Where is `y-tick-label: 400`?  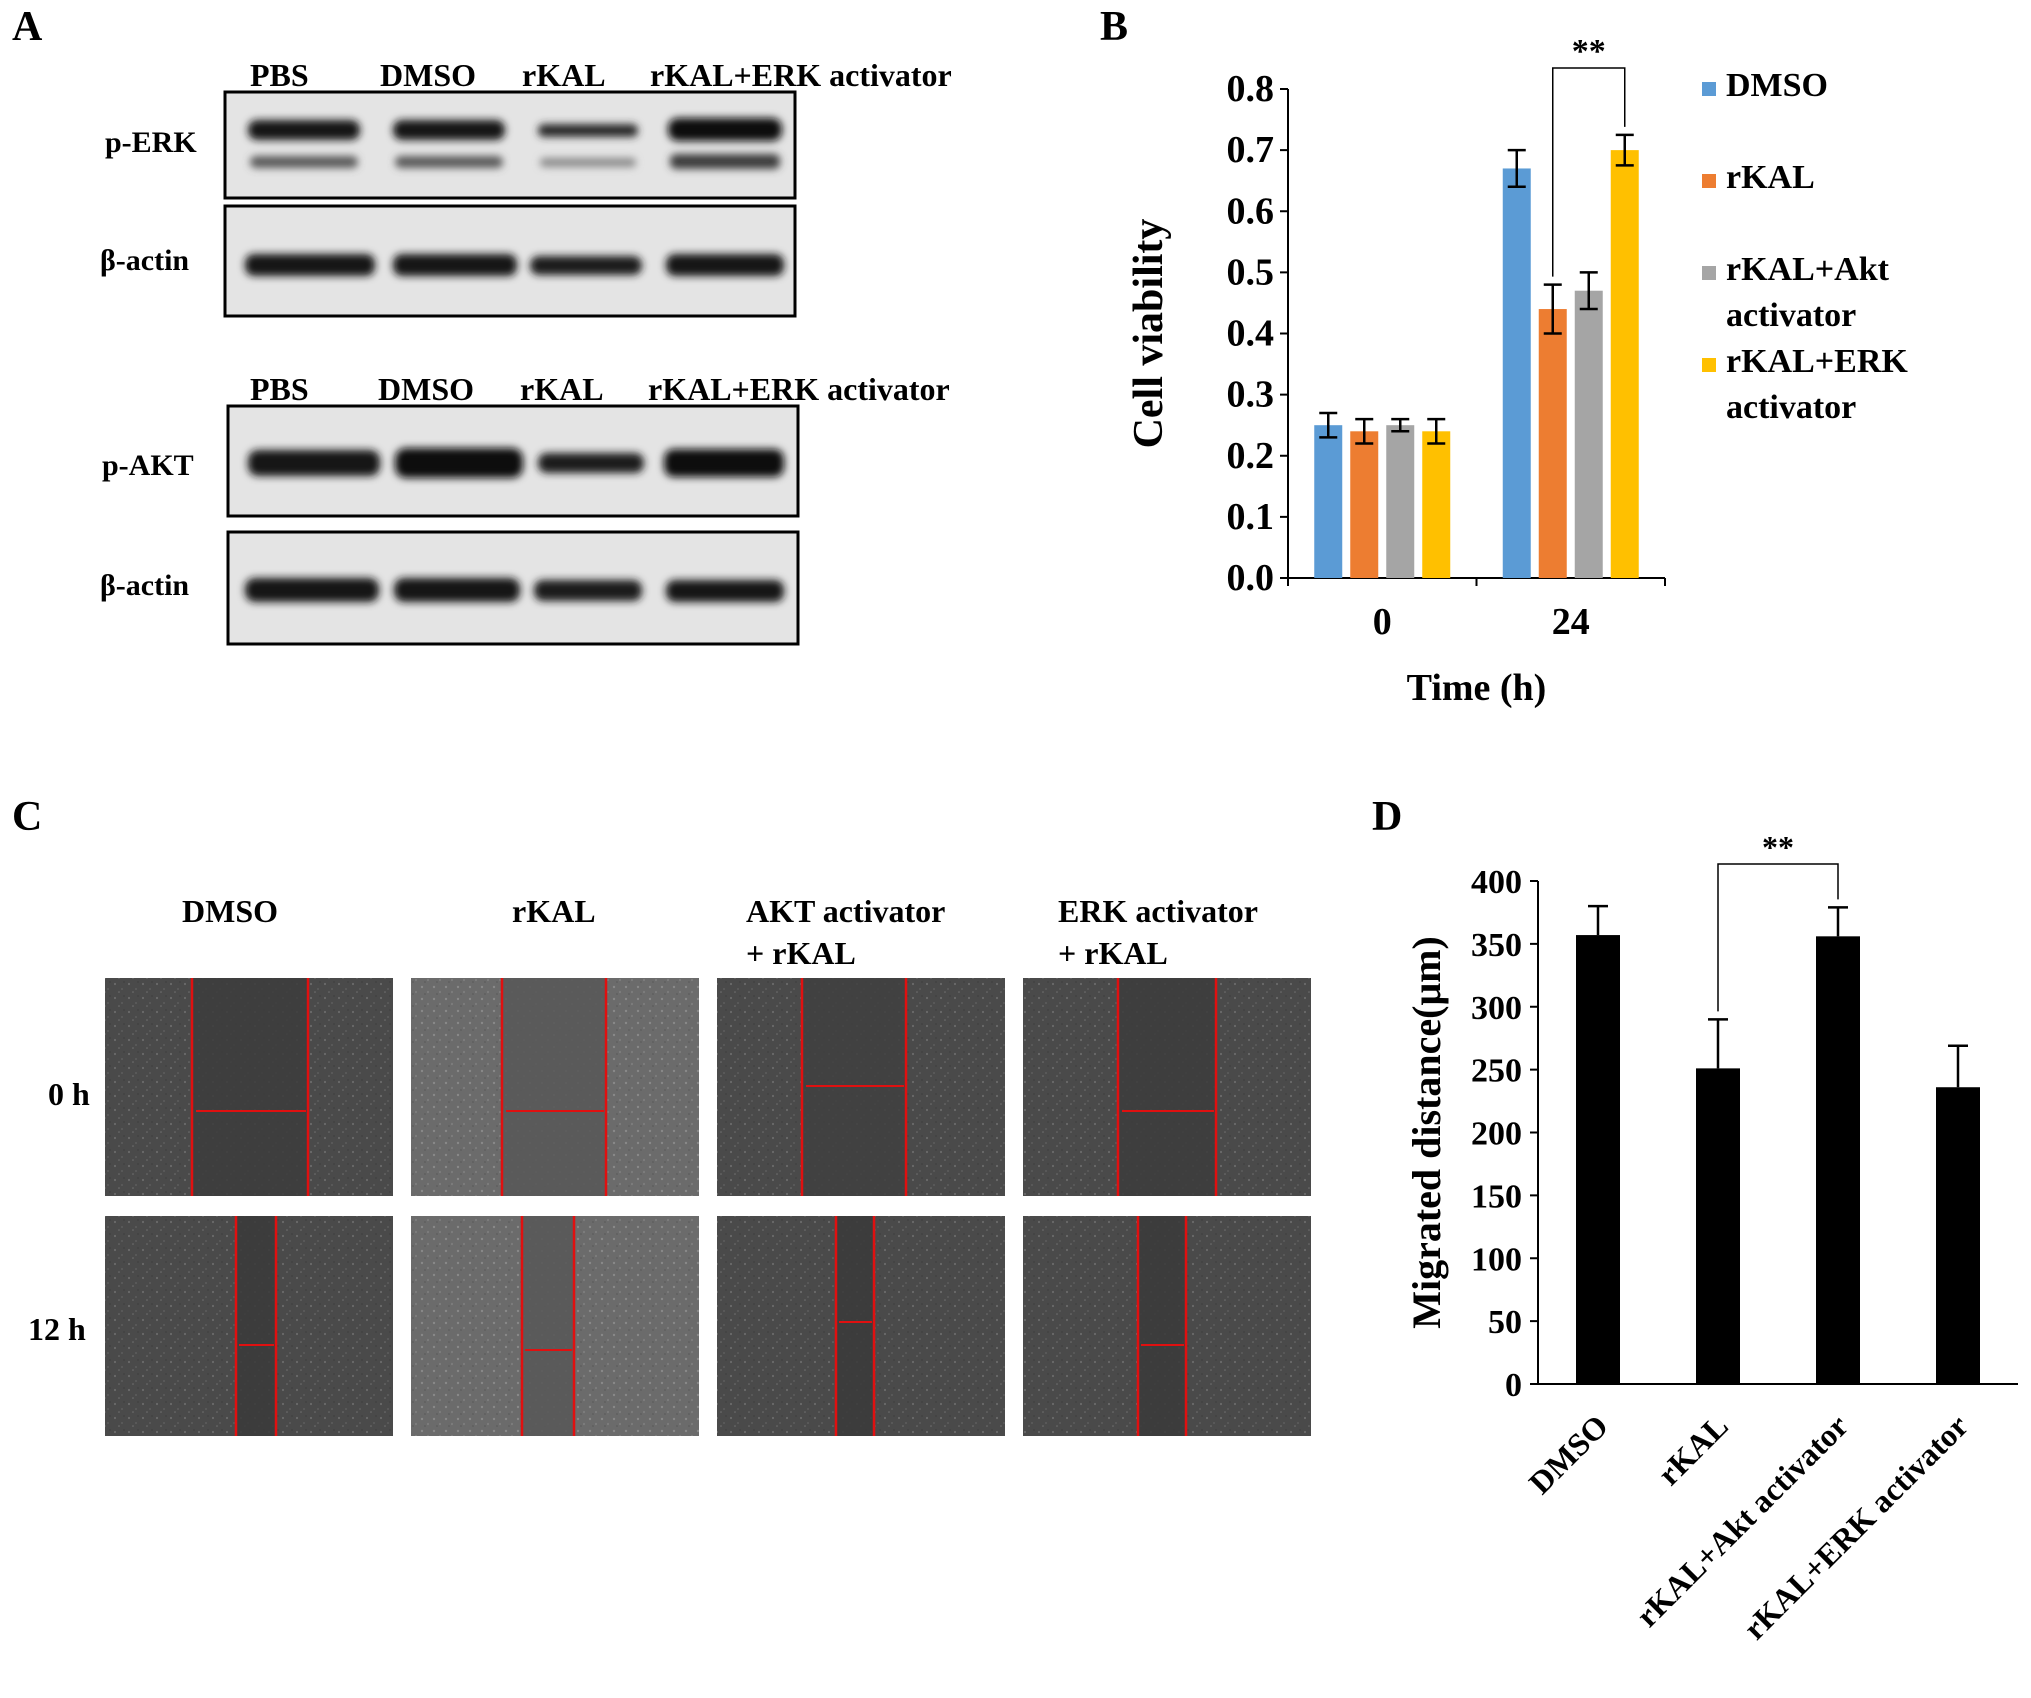 y-tick-label: 400 is located at coordinates (1496, 882).